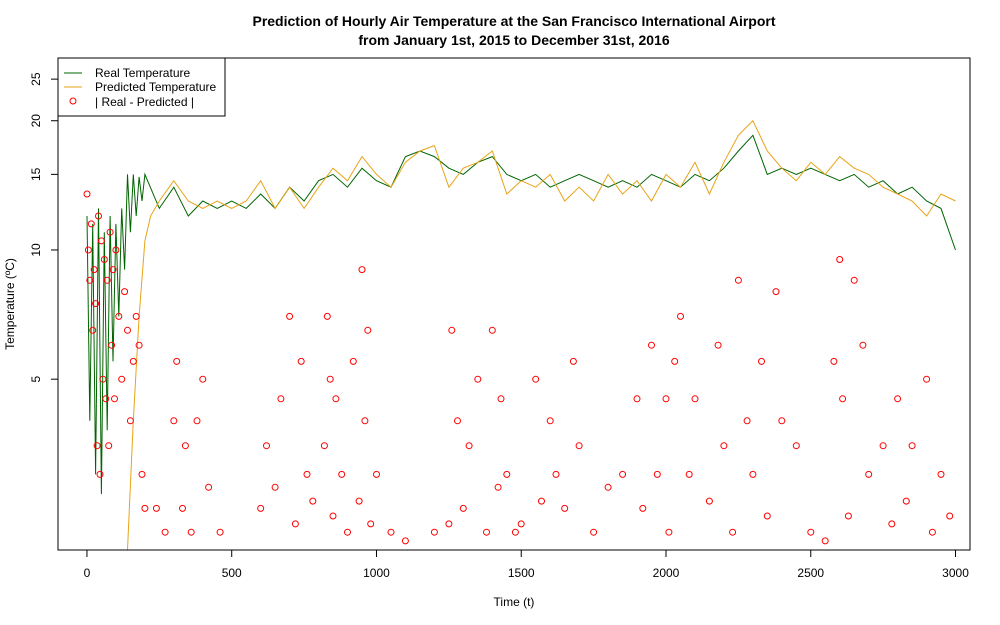 The width and height of the screenshot is (1000, 625). I want to click on legend-label-real: Real Temperature, so click(142, 73).